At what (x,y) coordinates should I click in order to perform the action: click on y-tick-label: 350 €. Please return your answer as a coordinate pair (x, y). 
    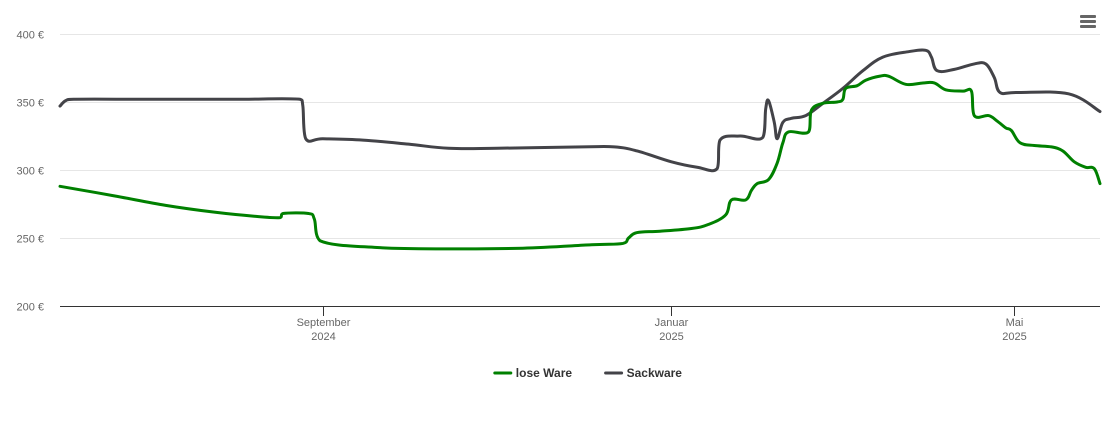
    Looking at the image, I should click on (30, 104).